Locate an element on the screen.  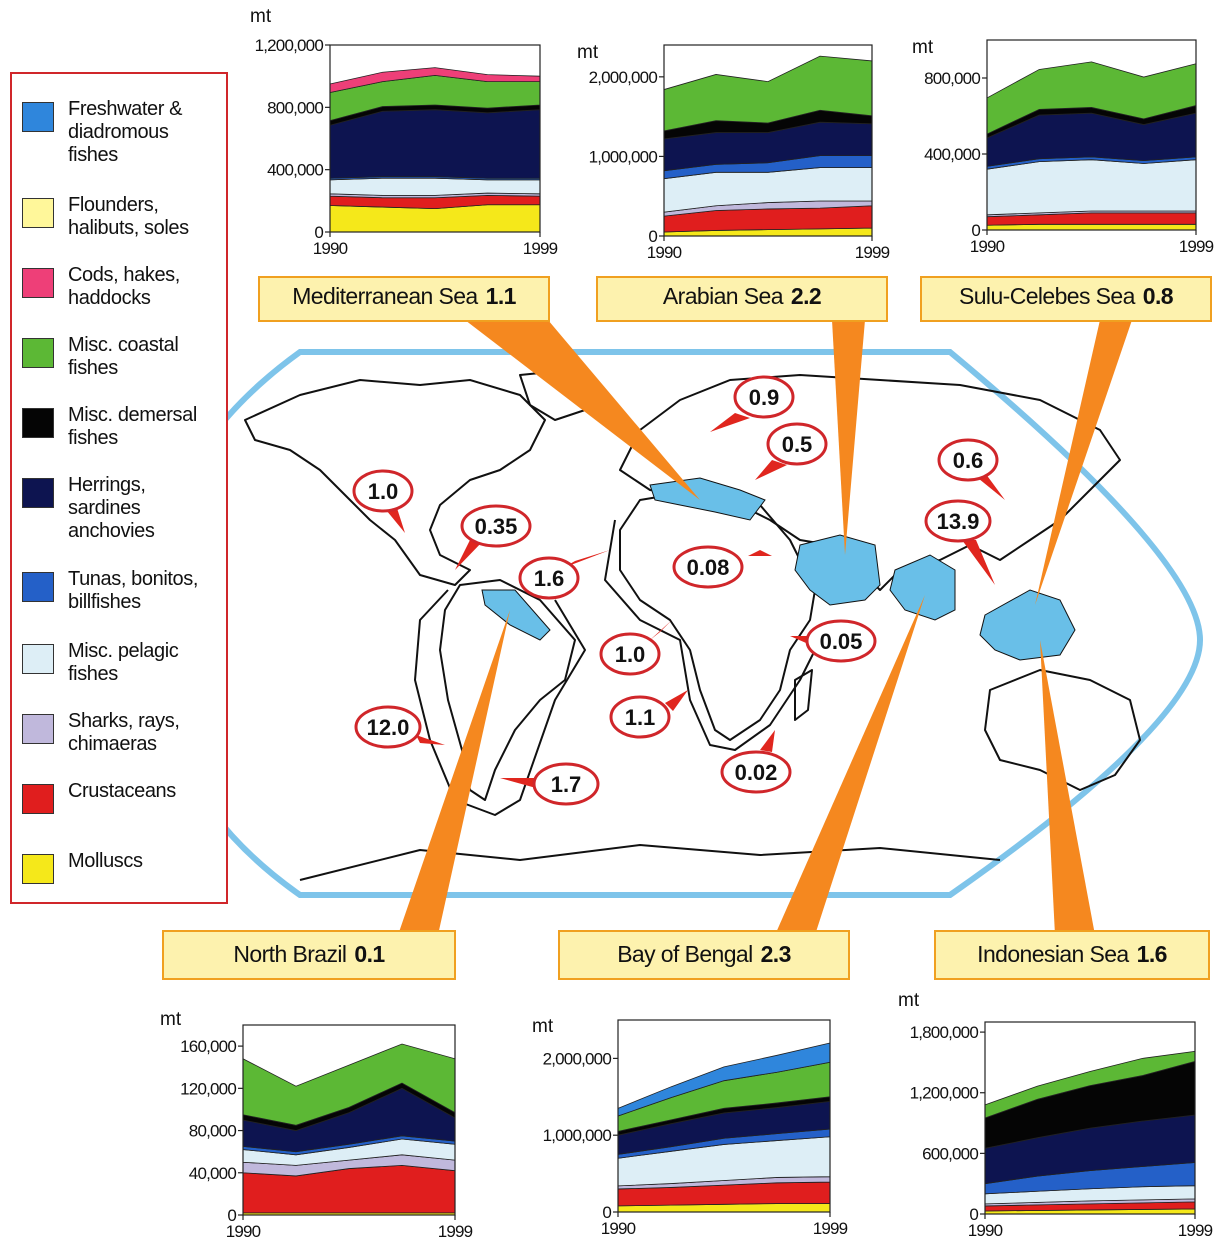
legend-item: Misc. coastal fishes is located at coordinates (122, 369).